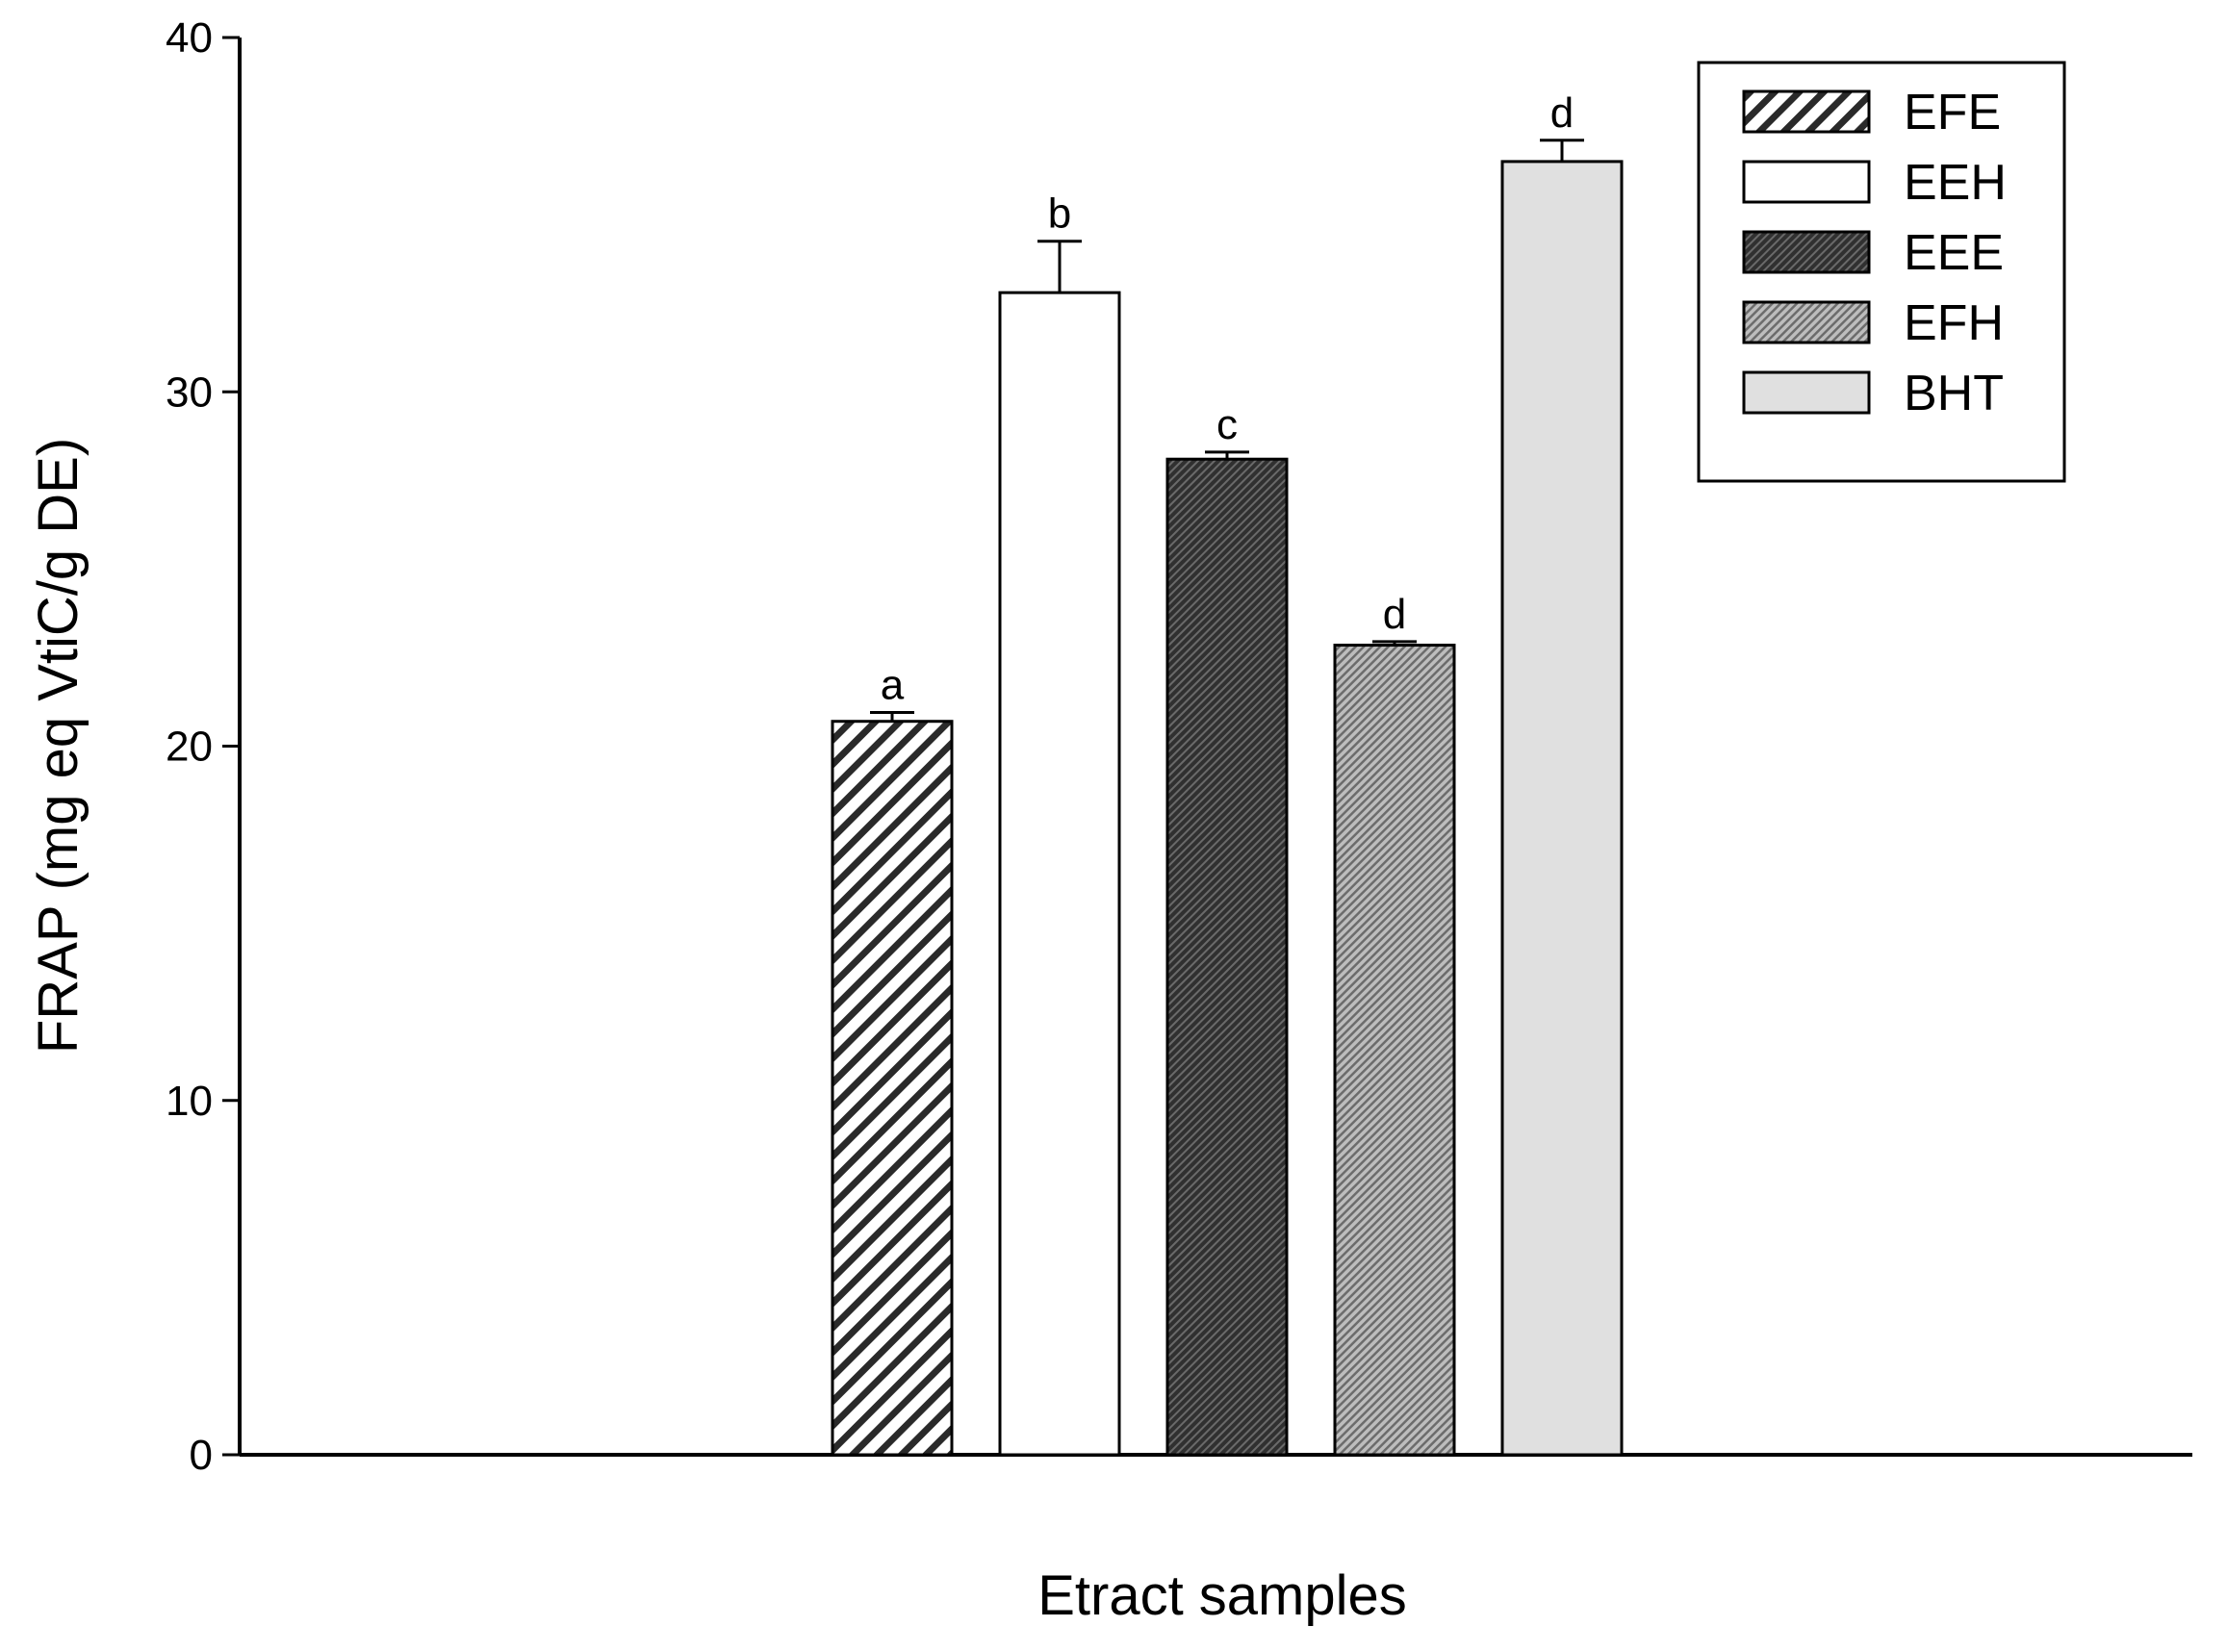 The height and width of the screenshot is (1652, 2227). What do you see at coordinates (1873, 393) in the screenshot?
I see `legend-item-bht: BHT` at bounding box center [1873, 393].